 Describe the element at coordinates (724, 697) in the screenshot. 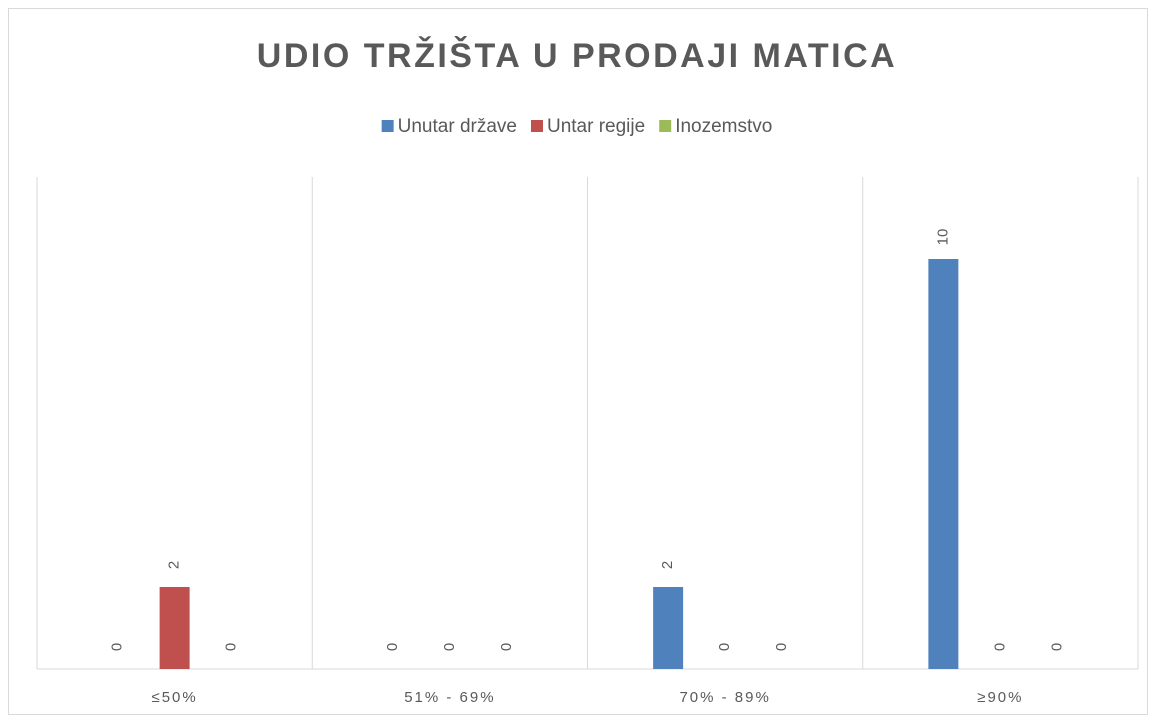

I see `x-tick-label: 70% - 89%` at that location.